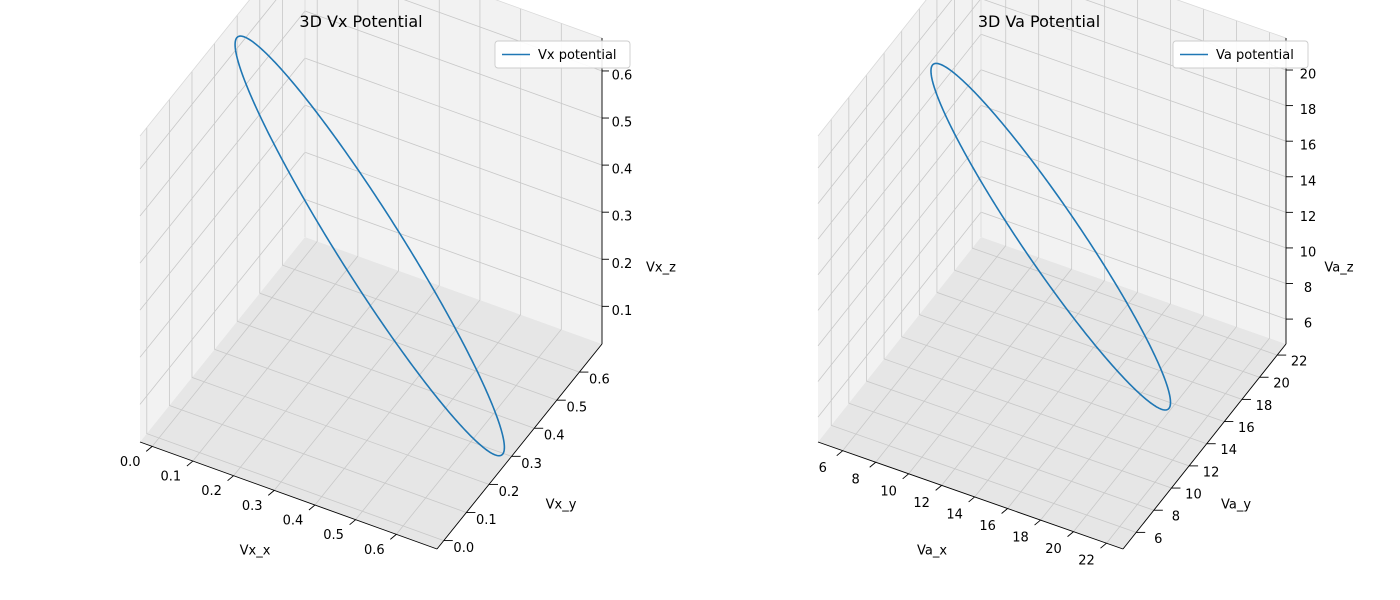 This screenshot has width=1400, height=600. I want to click on z-axis-label: Va_z, so click(1338, 268).